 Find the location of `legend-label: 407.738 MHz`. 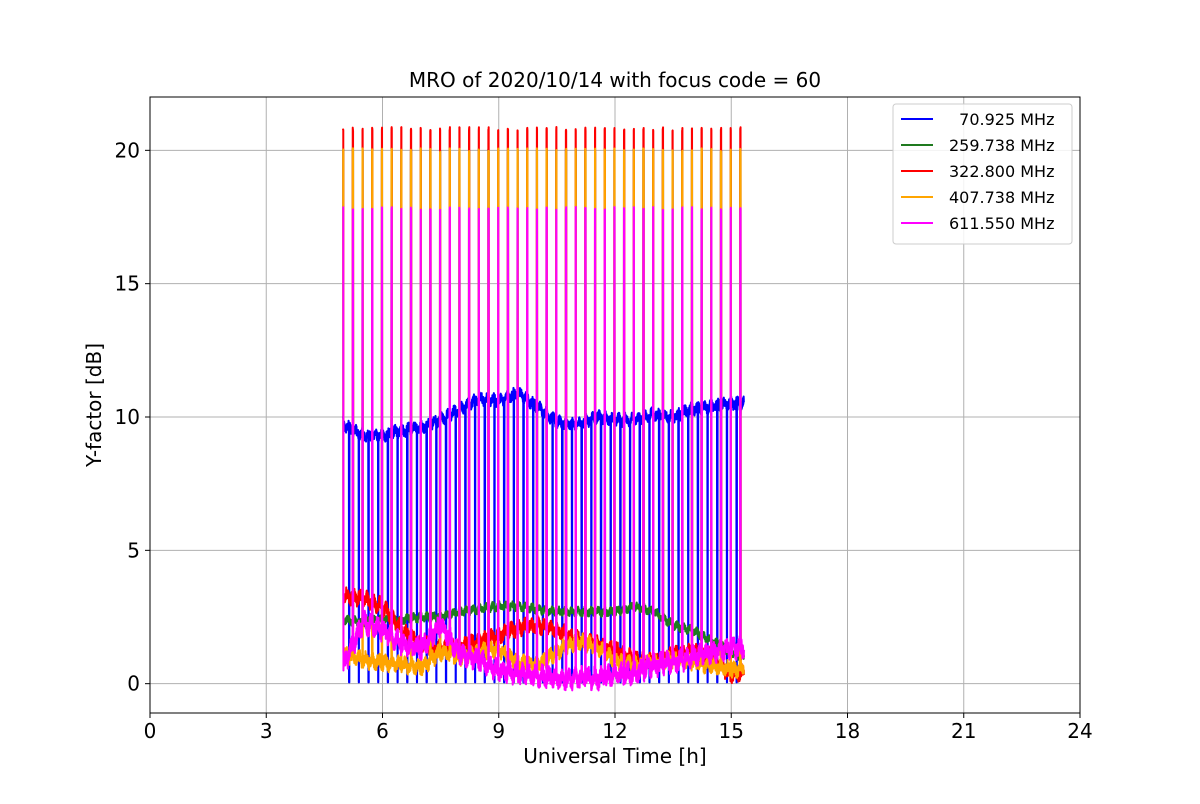

legend-label: 407.738 MHz is located at coordinates (1001, 197).